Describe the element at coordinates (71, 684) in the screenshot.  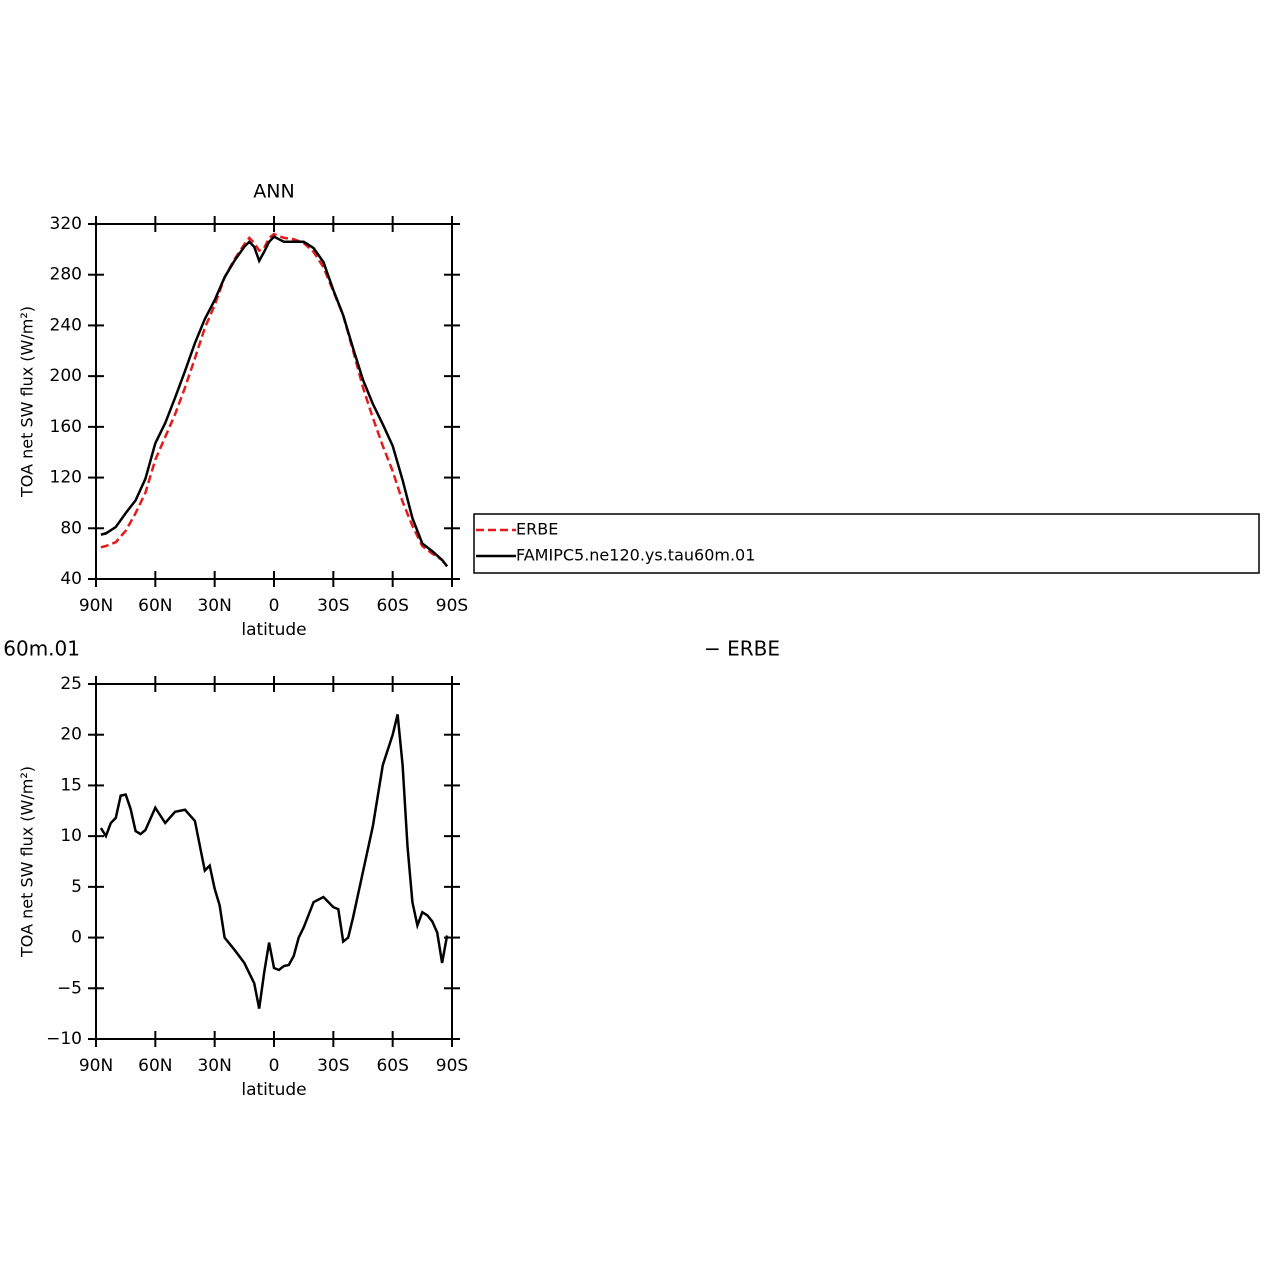
I see `y-tick-label: 25` at that location.